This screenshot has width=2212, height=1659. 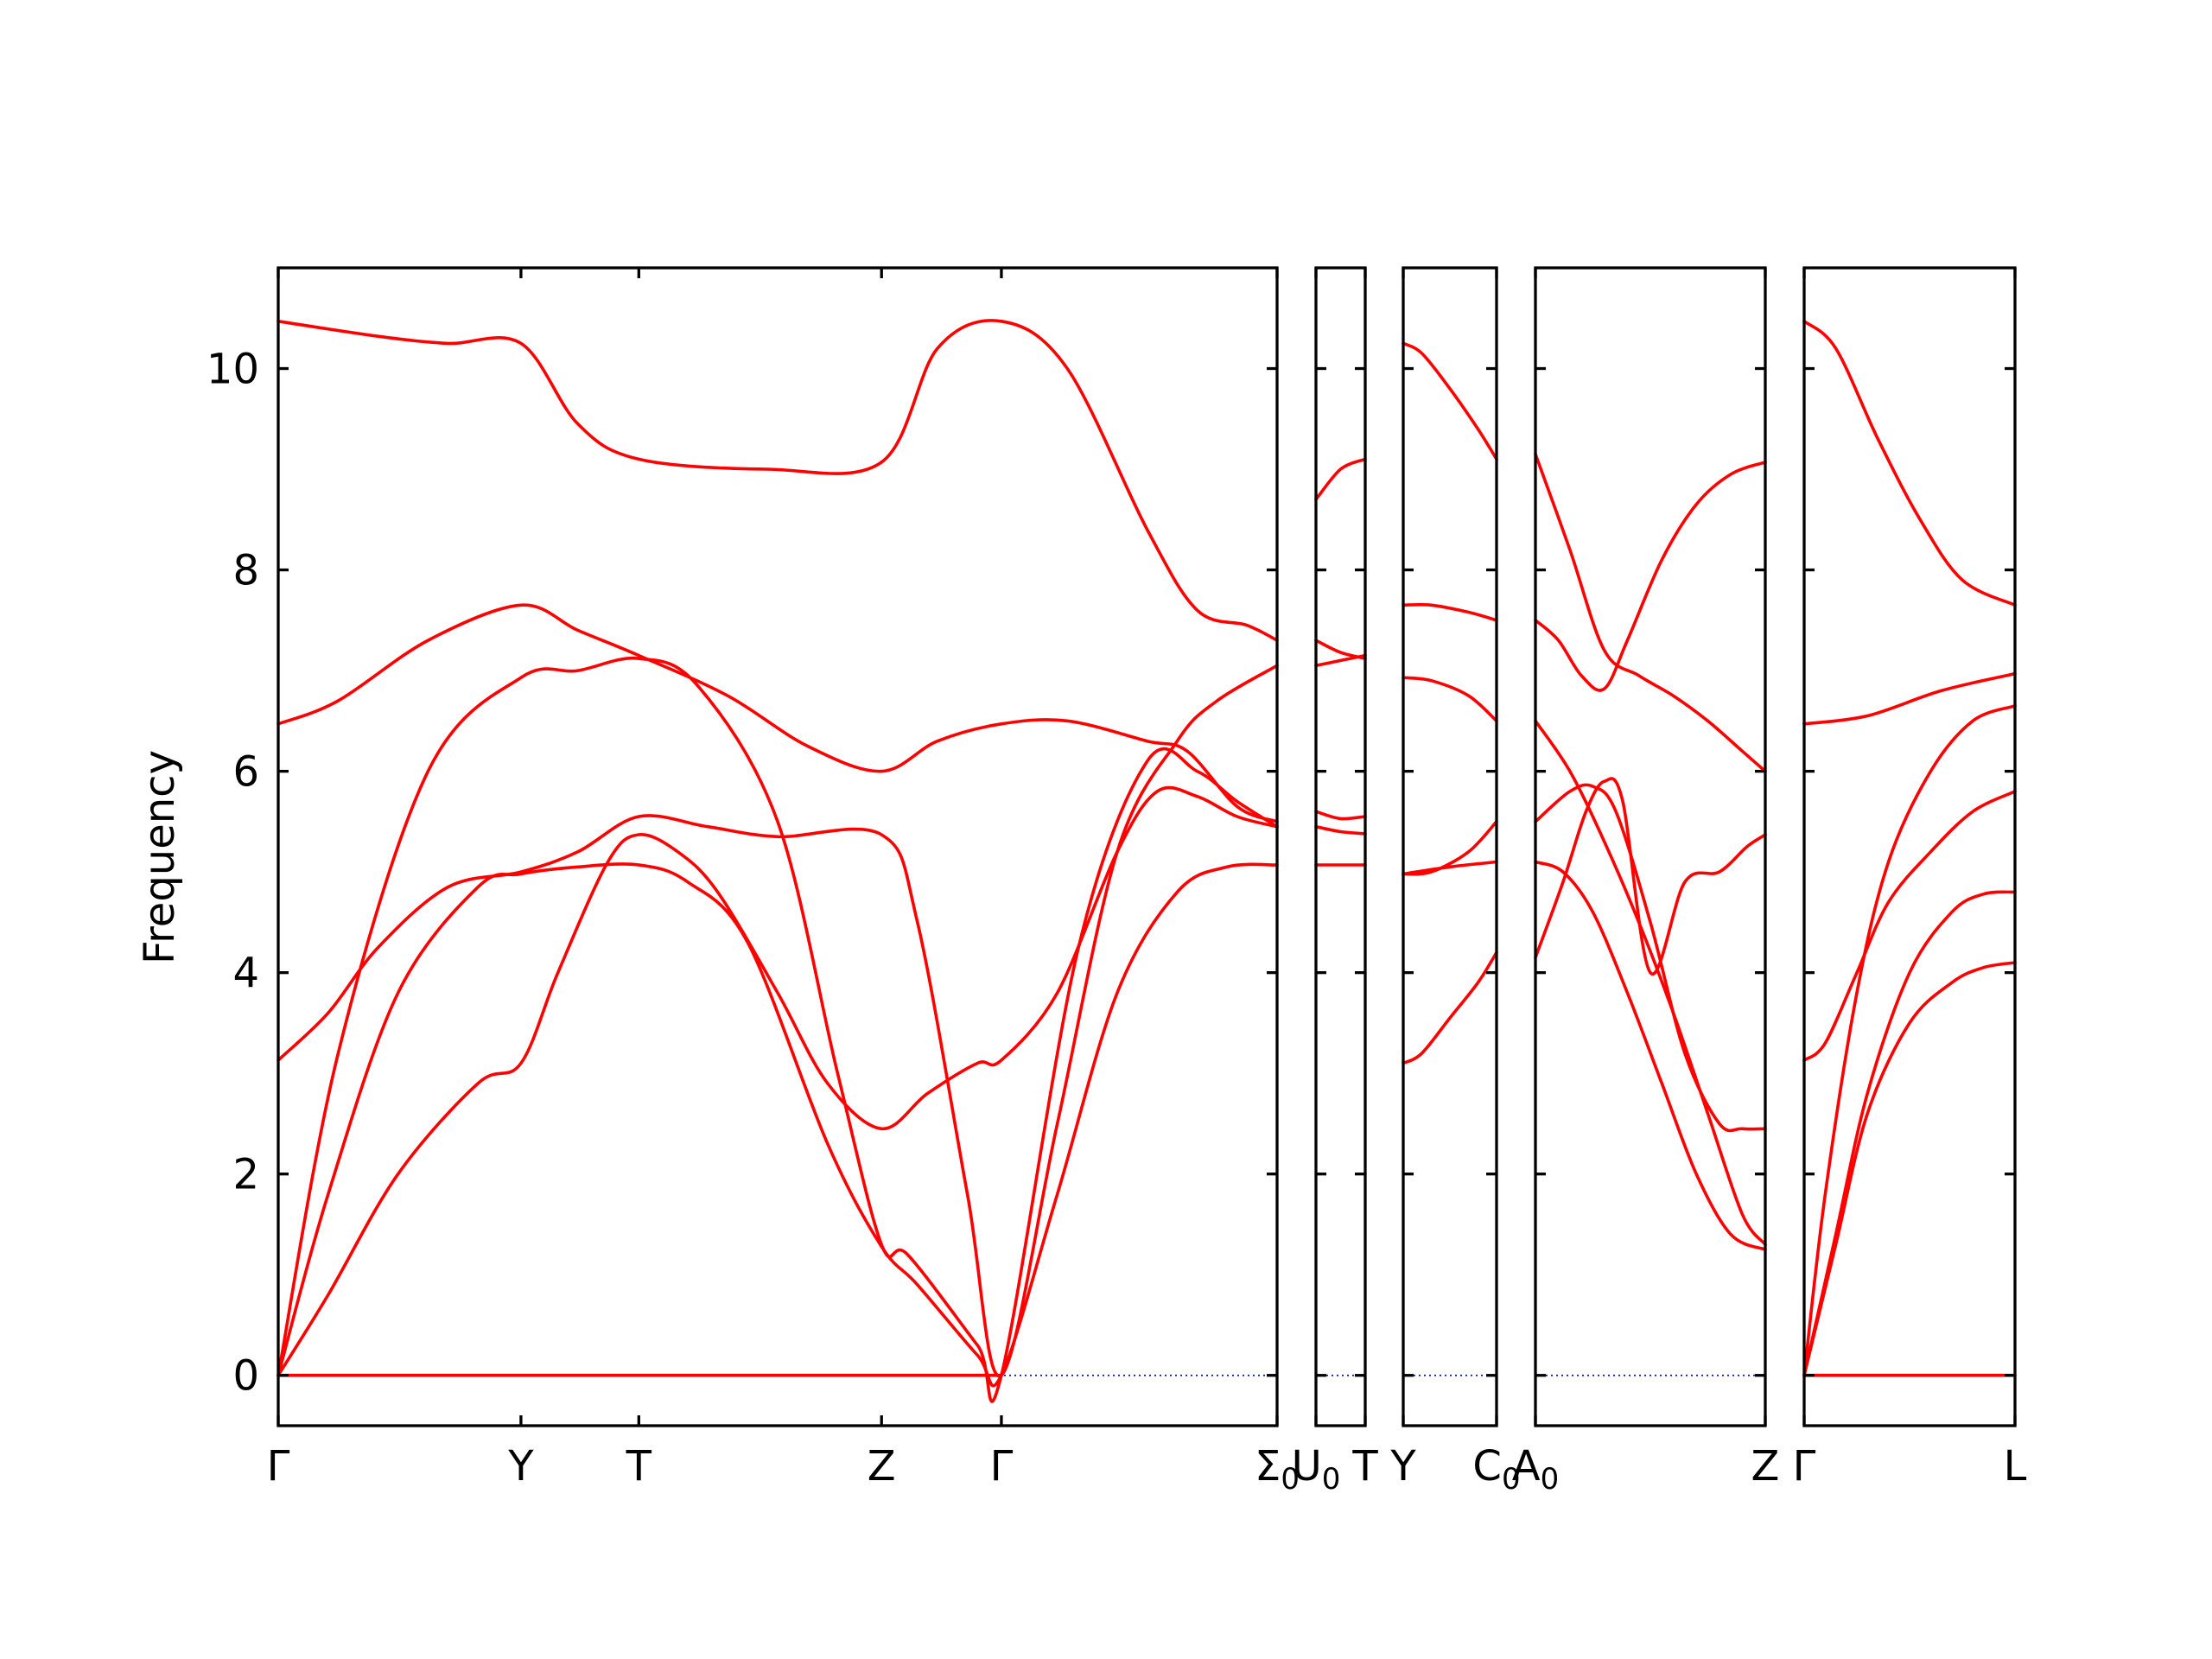 I want to click on y-tick-label: 2, so click(x=245, y=1175).